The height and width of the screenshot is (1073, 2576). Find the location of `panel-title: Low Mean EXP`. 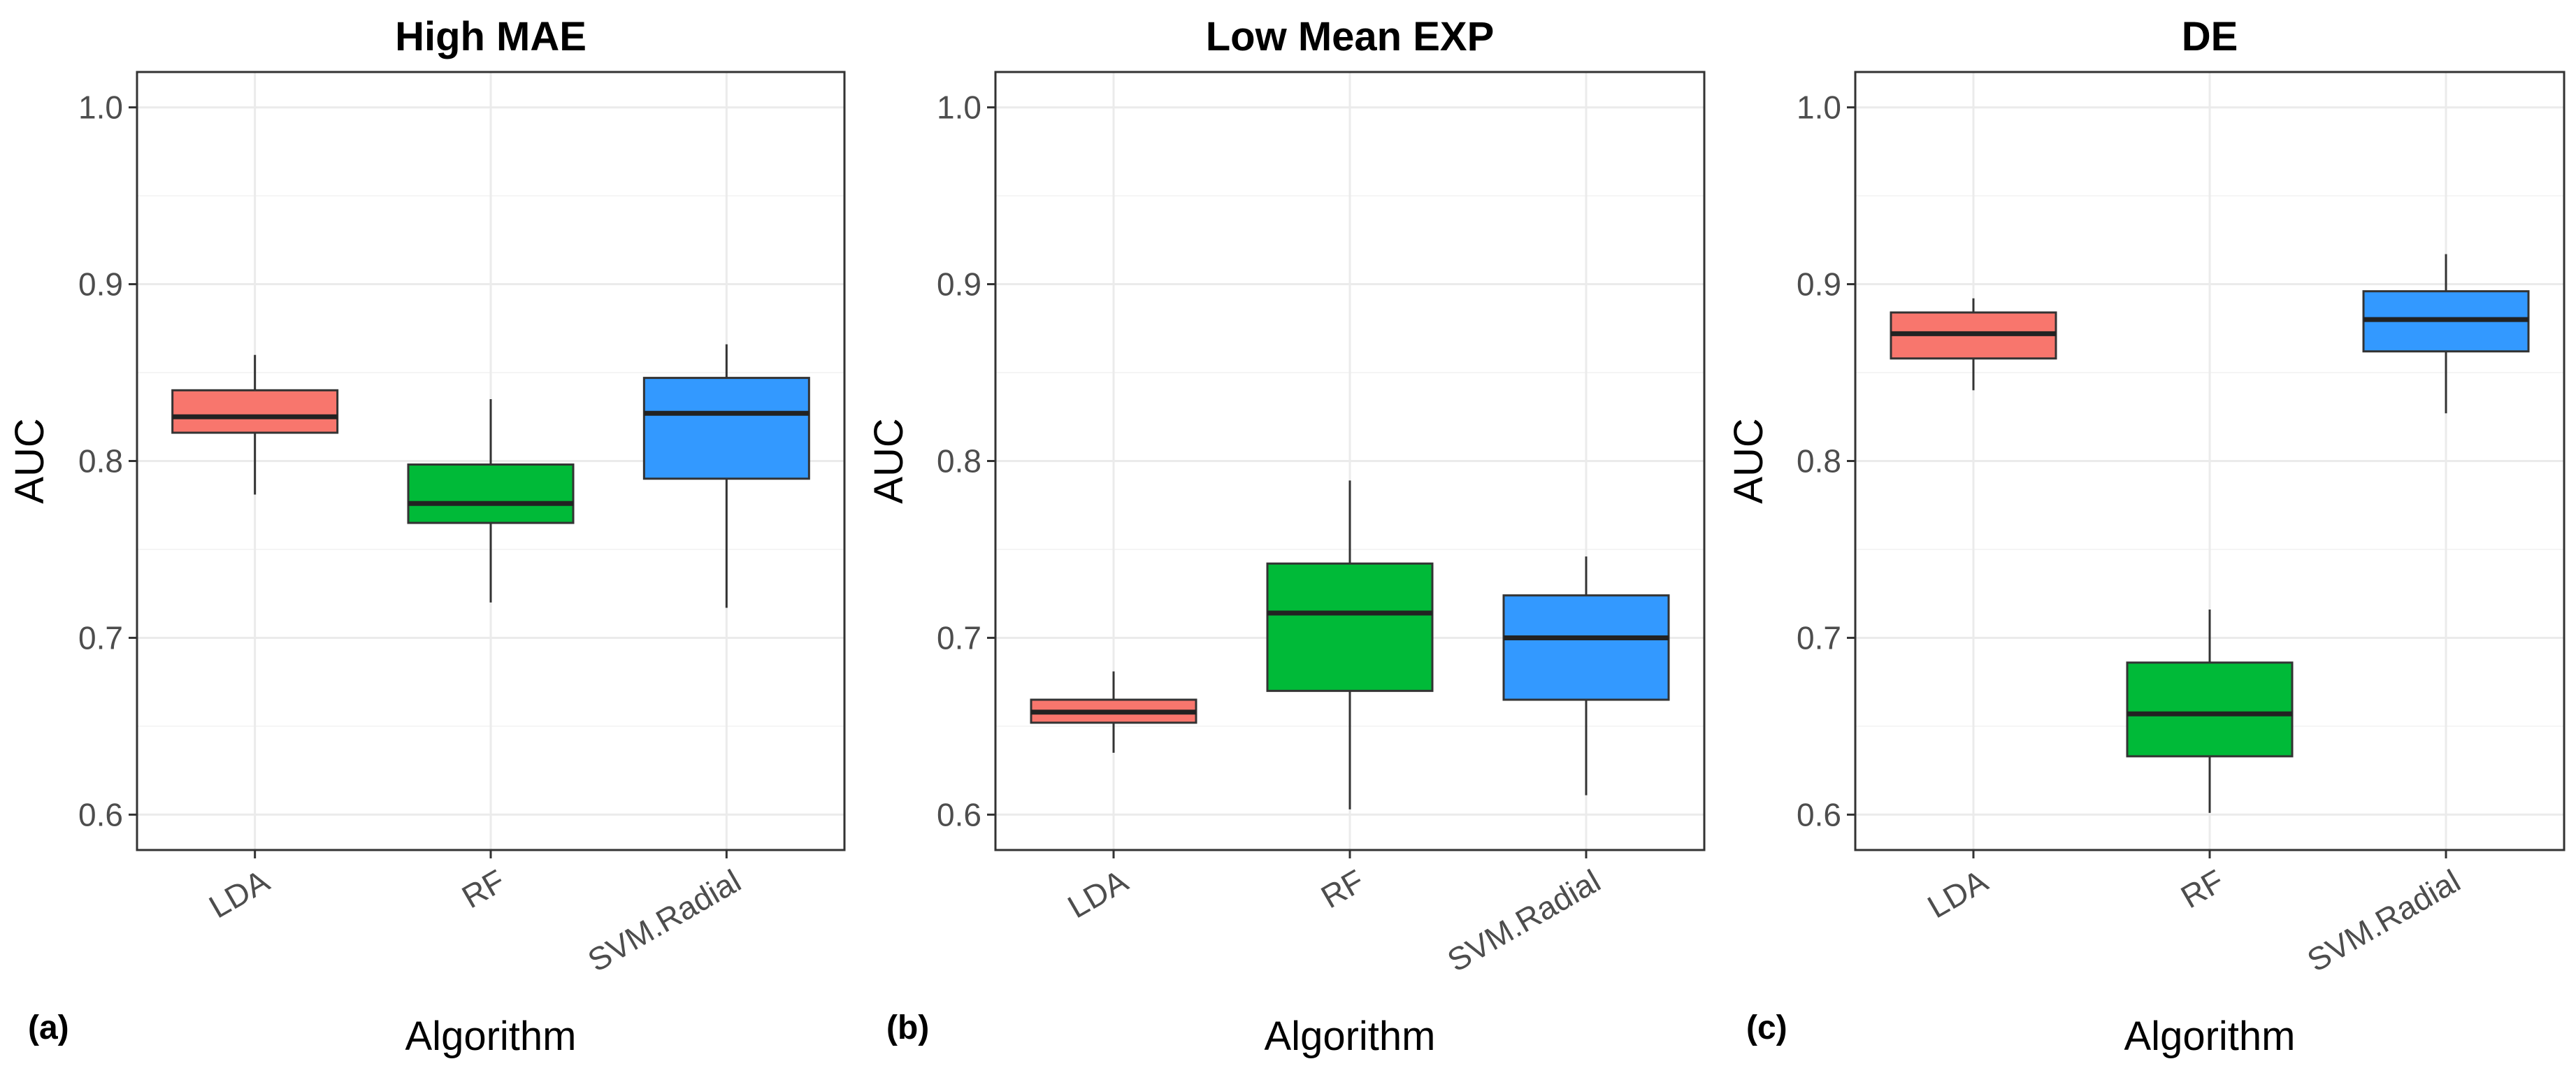

panel-title: Low Mean EXP is located at coordinates (1350, 36).